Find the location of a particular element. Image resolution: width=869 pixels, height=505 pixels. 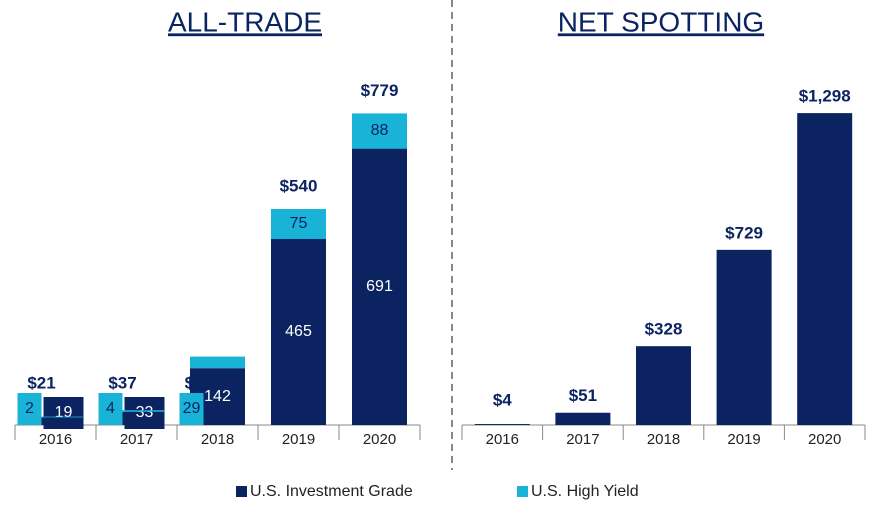

total-label: $21 is located at coordinates (41, 382).